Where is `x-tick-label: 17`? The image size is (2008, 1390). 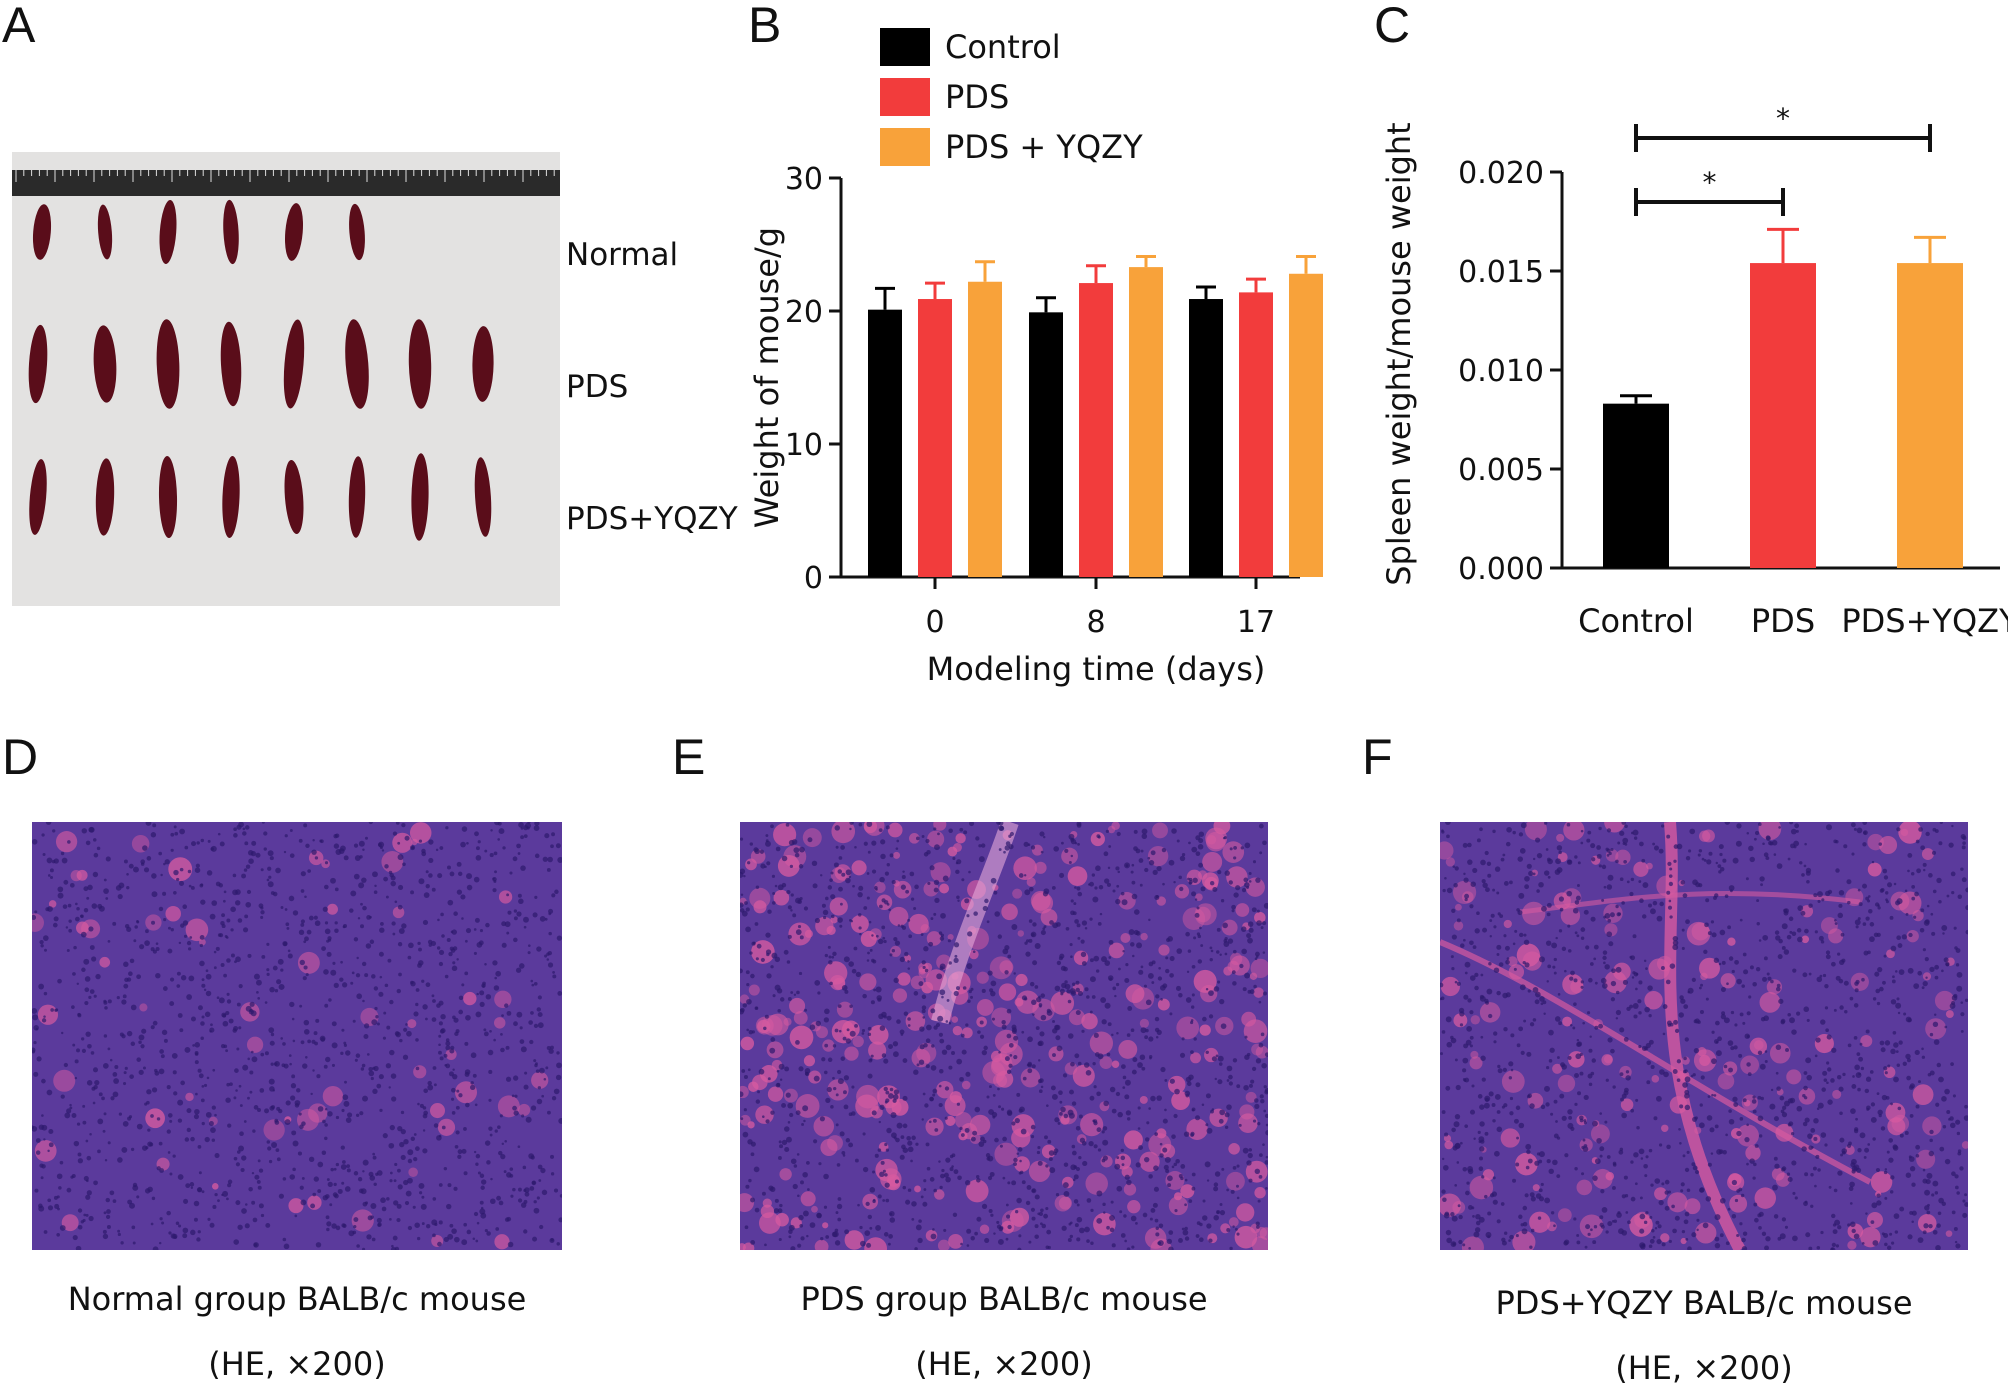 x-tick-label: 17 is located at coordinates (1256, 622).